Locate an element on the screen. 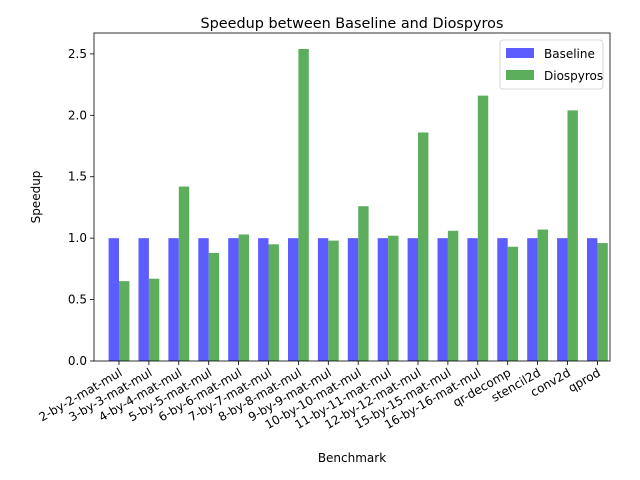  legend-label-diospyros: Diospyros is located at coordinates (573, 76).